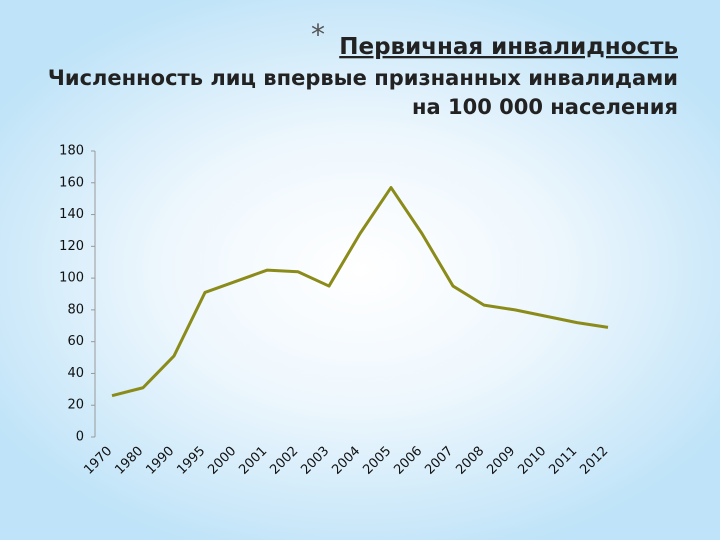 Image resolution: width=720 pixels, height=540 pixels. I want to click on x-tick-label: 2007, so click(439, 461).